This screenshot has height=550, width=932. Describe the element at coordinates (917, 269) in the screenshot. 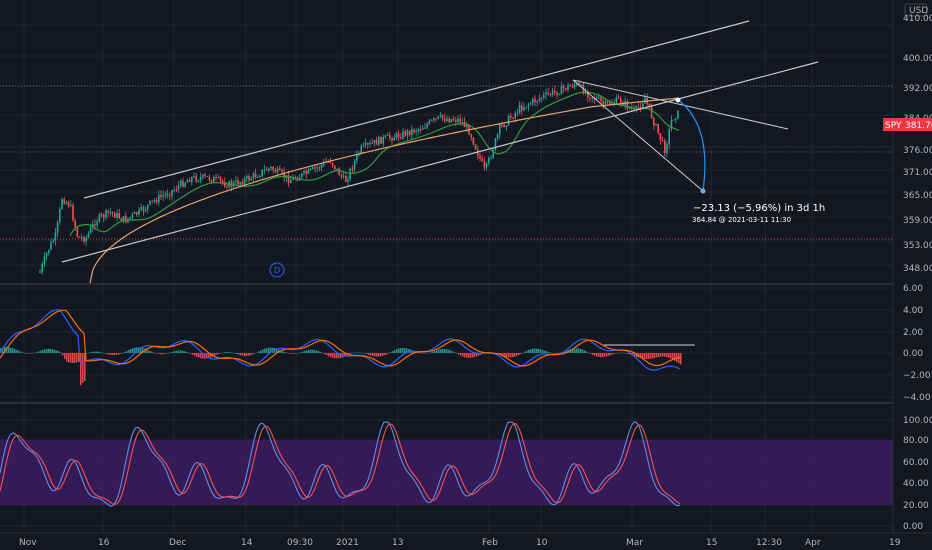

I see `price-tick-label: 348.00` at that location.